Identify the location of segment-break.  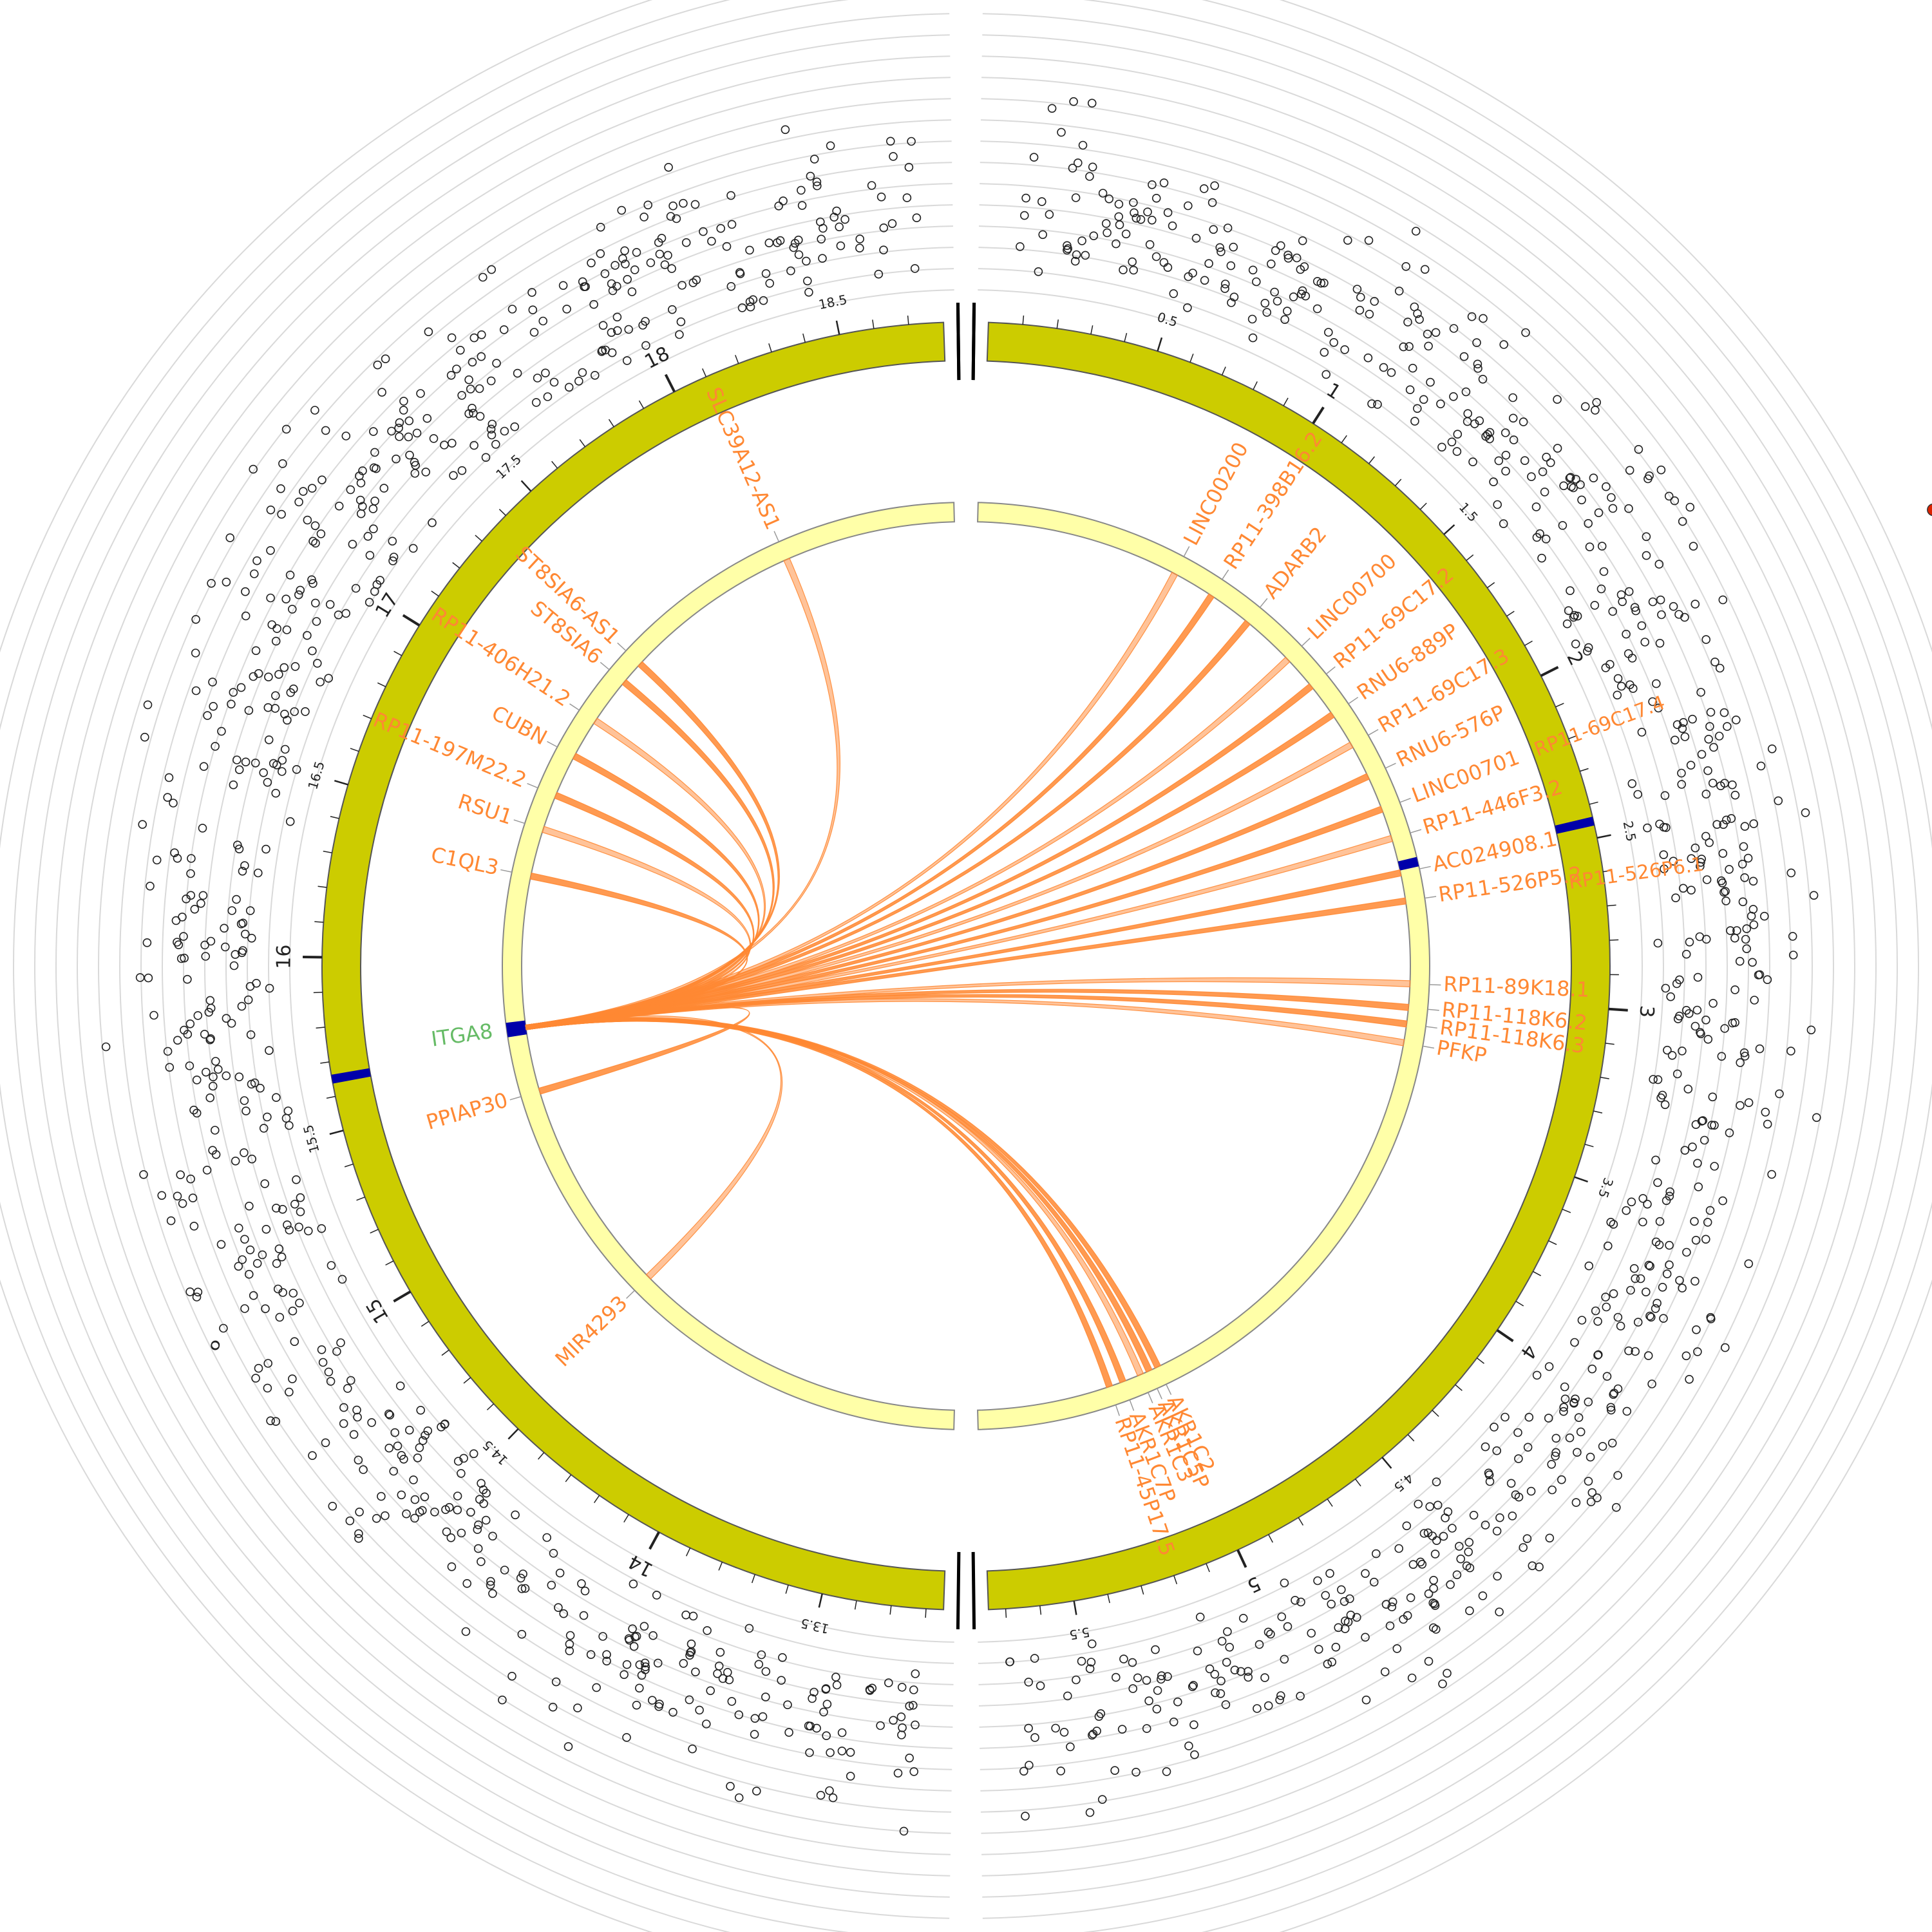
(974, 342).